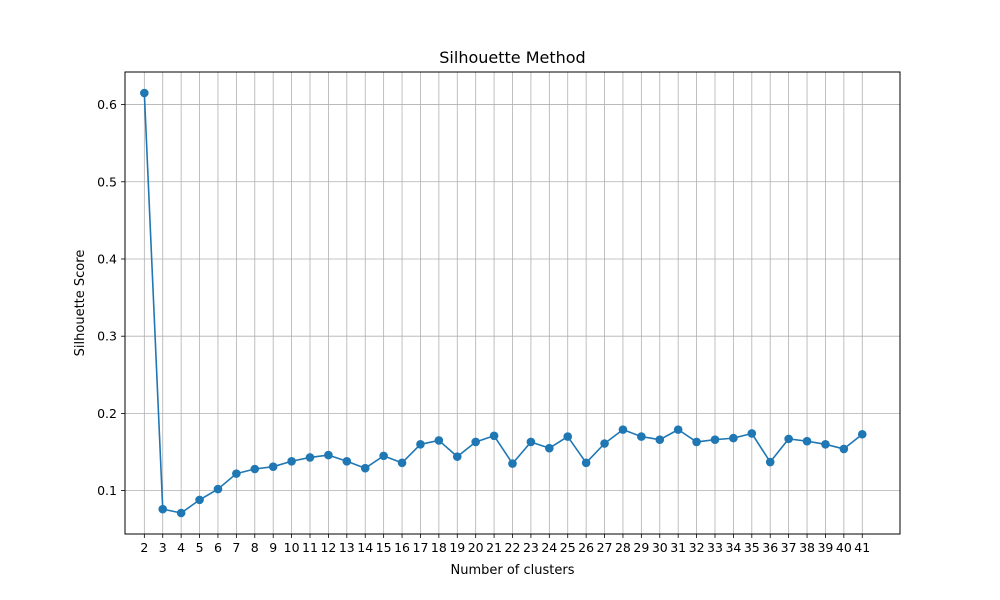 The image size is (1000, 600). What do you see at coordinates (789, 547) in the screenshot?
I see `x-tick-label: 37` at bounding box center [789, 547].